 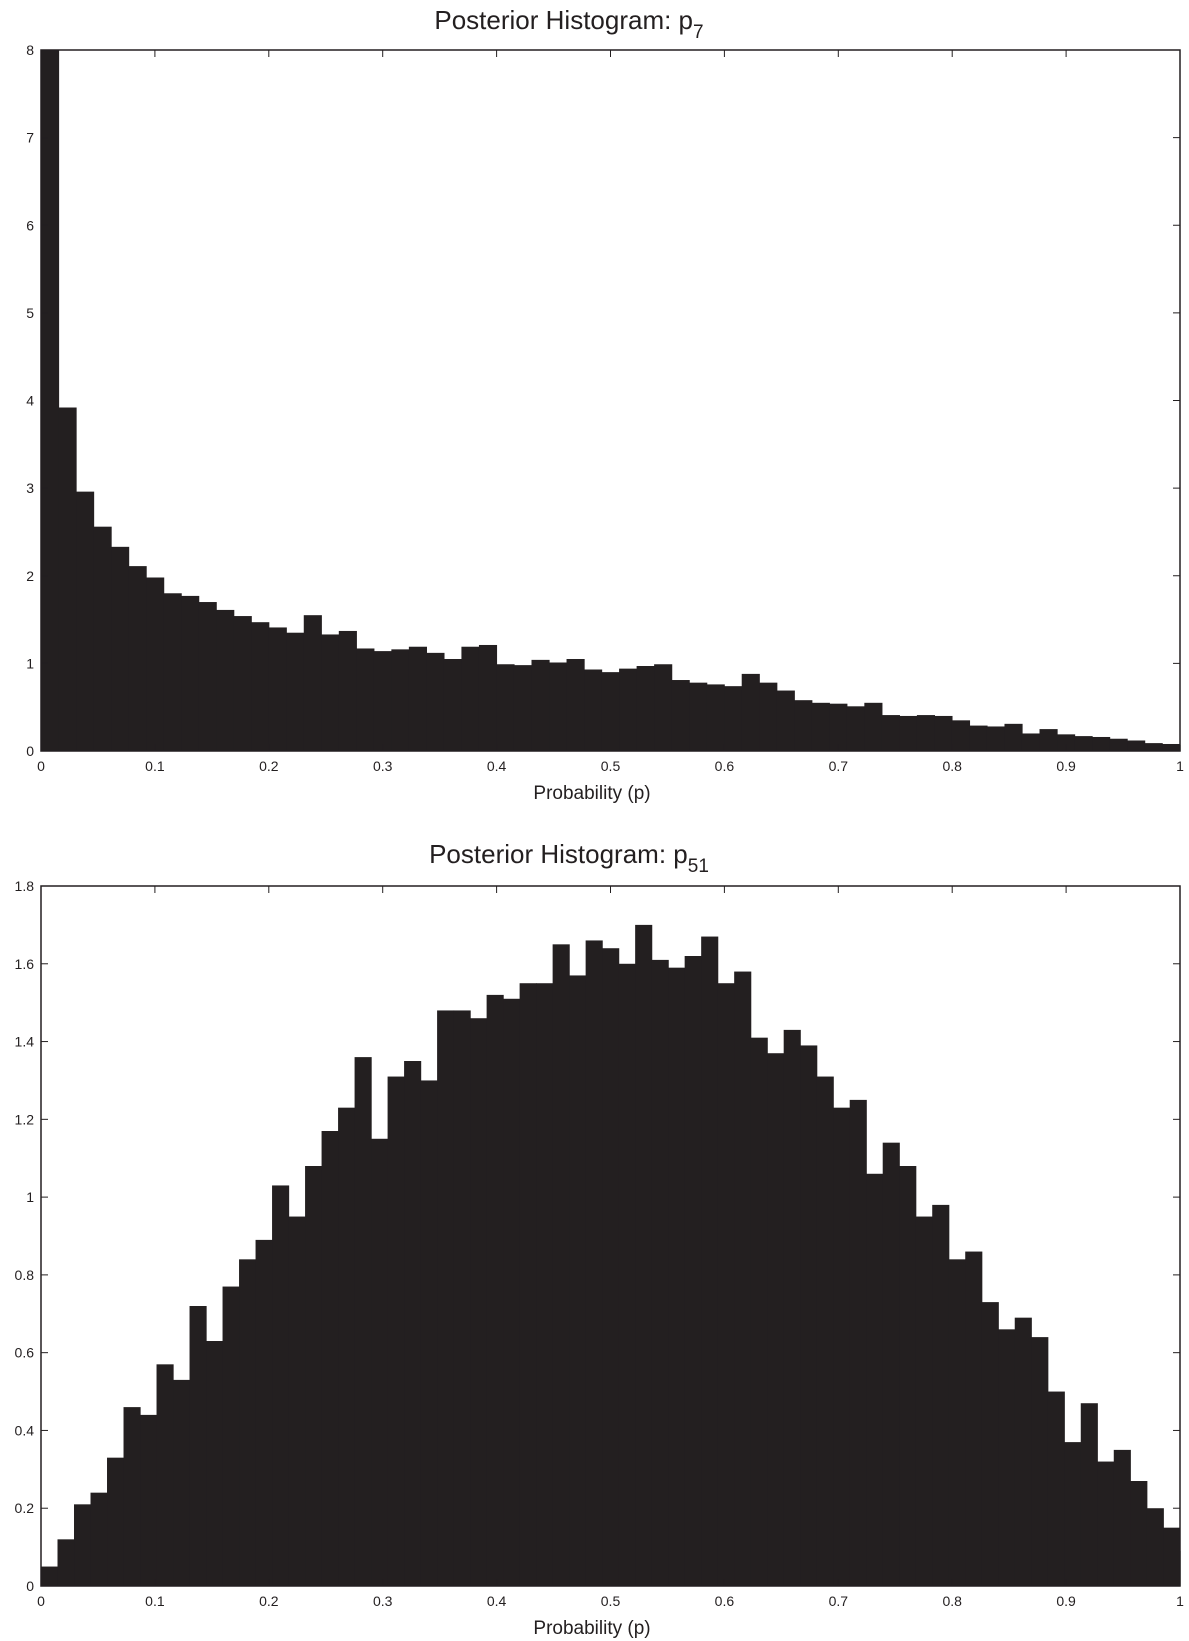 What do you see at coordinates (569, 858) in the screenshot?
I see `chart-title: Posterior Histogram: p51` at bounding box center [569, 858].